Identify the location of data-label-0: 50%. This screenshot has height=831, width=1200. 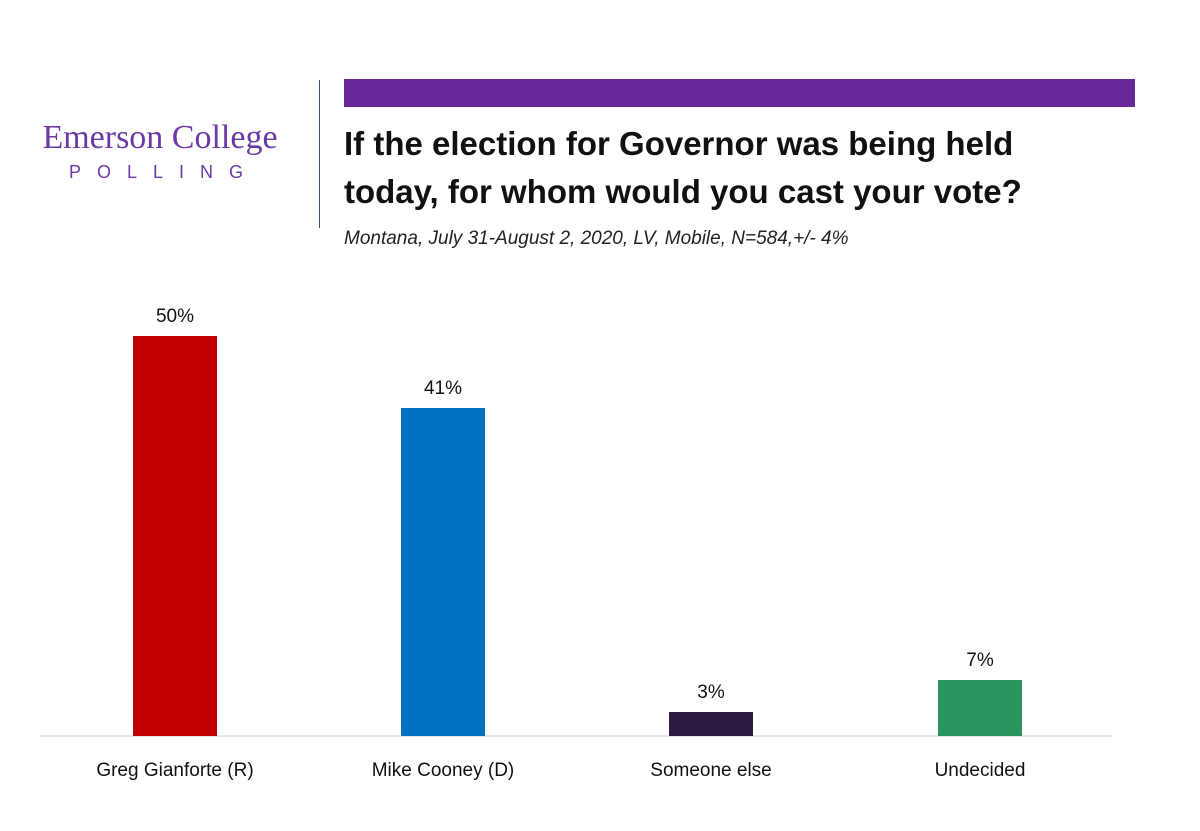
(175, 316).